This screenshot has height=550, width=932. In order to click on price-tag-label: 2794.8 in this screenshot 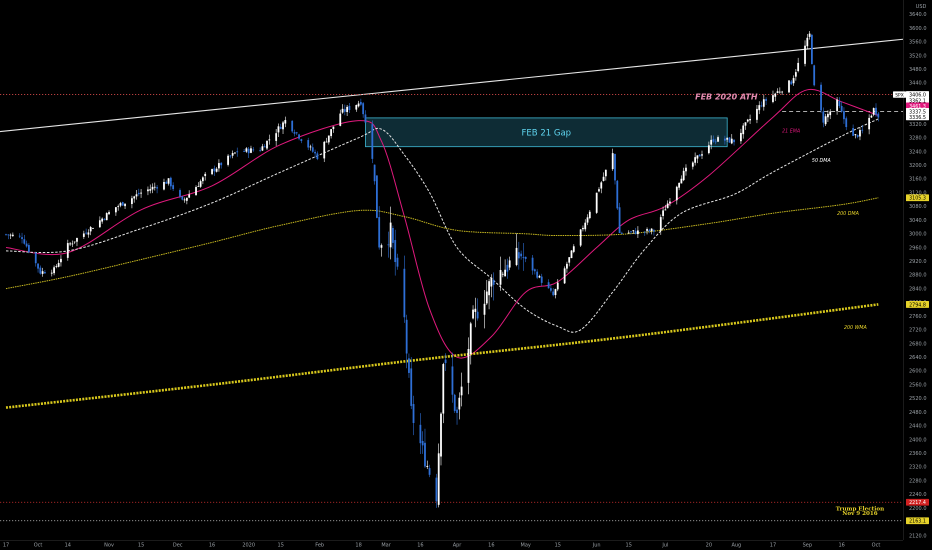, I will do `click(917, 305)`.